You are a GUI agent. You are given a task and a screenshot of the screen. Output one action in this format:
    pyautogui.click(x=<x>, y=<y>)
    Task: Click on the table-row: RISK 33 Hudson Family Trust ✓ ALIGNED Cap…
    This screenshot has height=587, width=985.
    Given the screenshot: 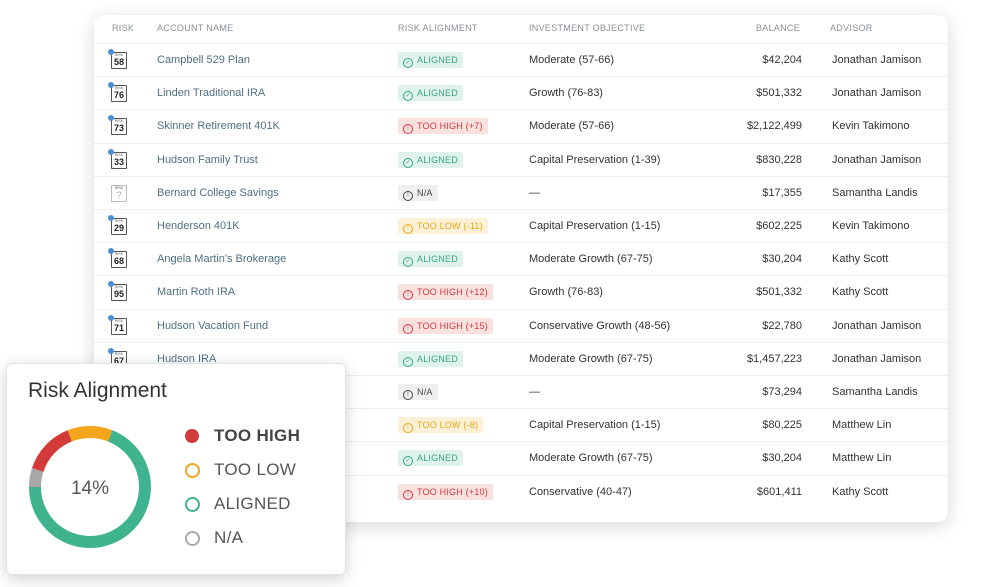 What is the action you would take?
    pyautogui.click(x=521, y=159)
    